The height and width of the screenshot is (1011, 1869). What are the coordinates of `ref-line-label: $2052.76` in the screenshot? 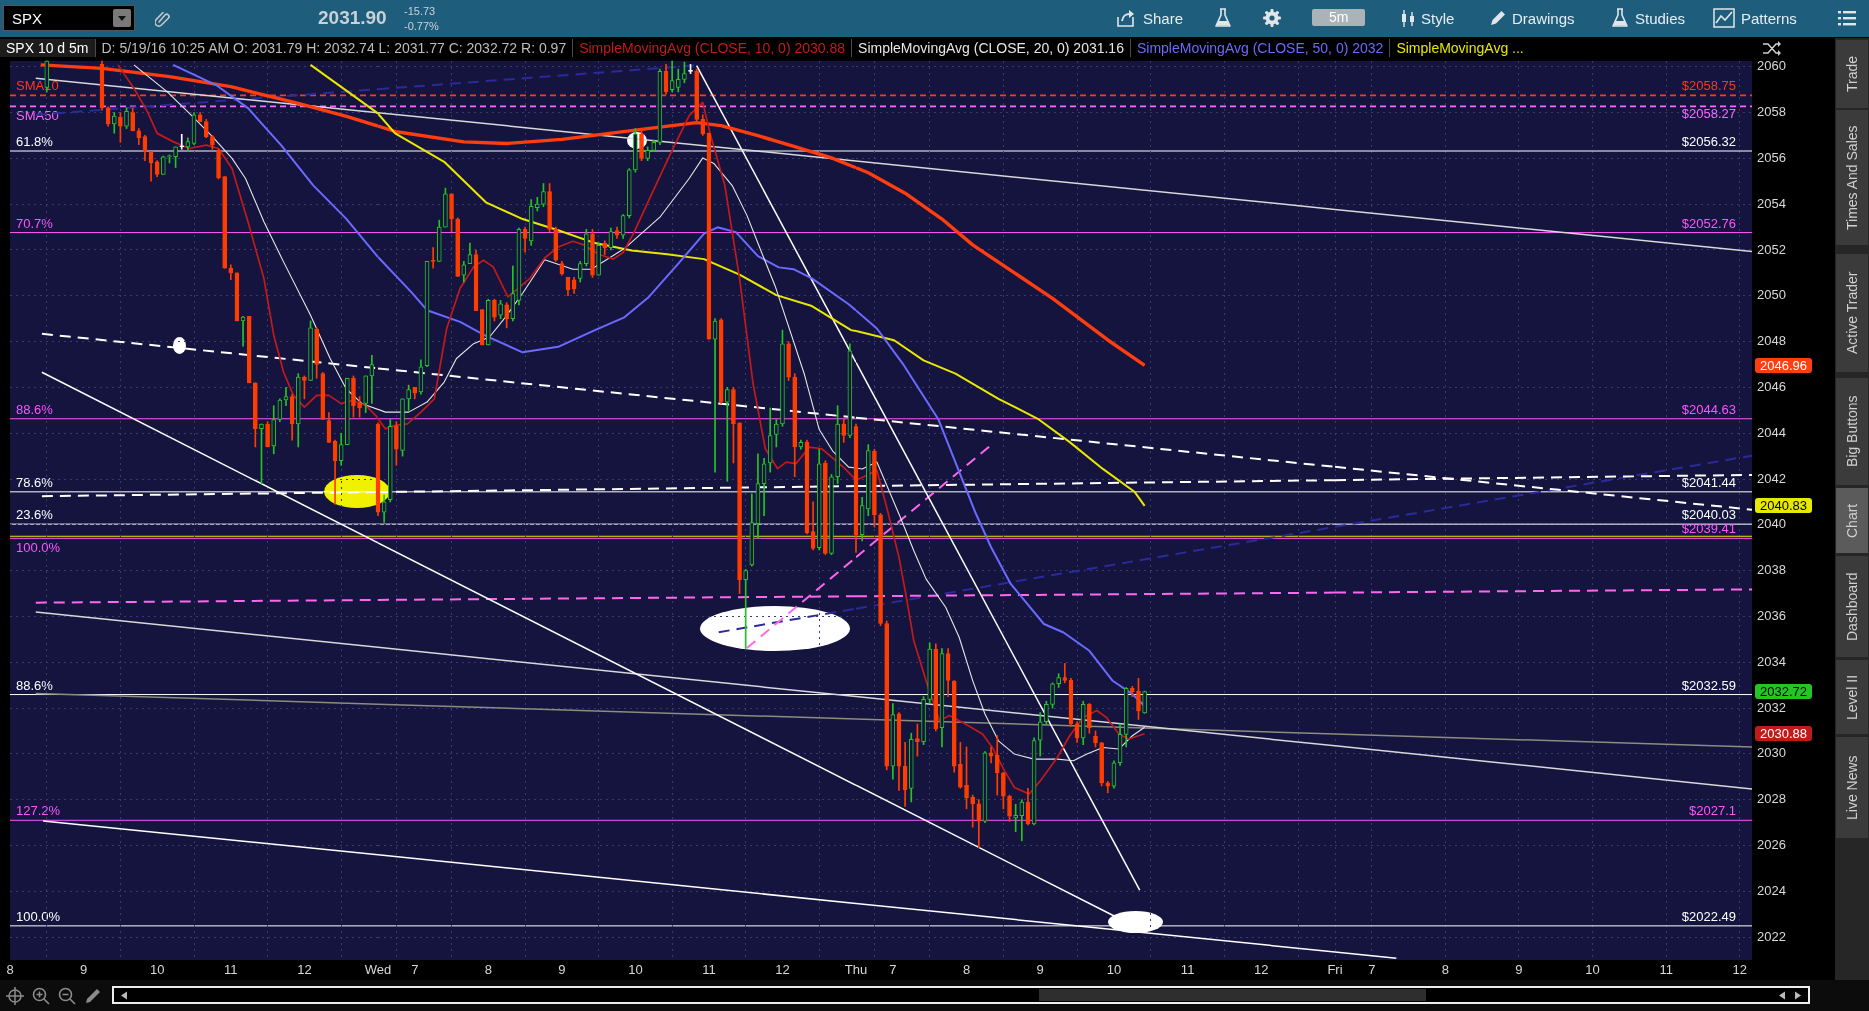 It's located at (1708, 223).